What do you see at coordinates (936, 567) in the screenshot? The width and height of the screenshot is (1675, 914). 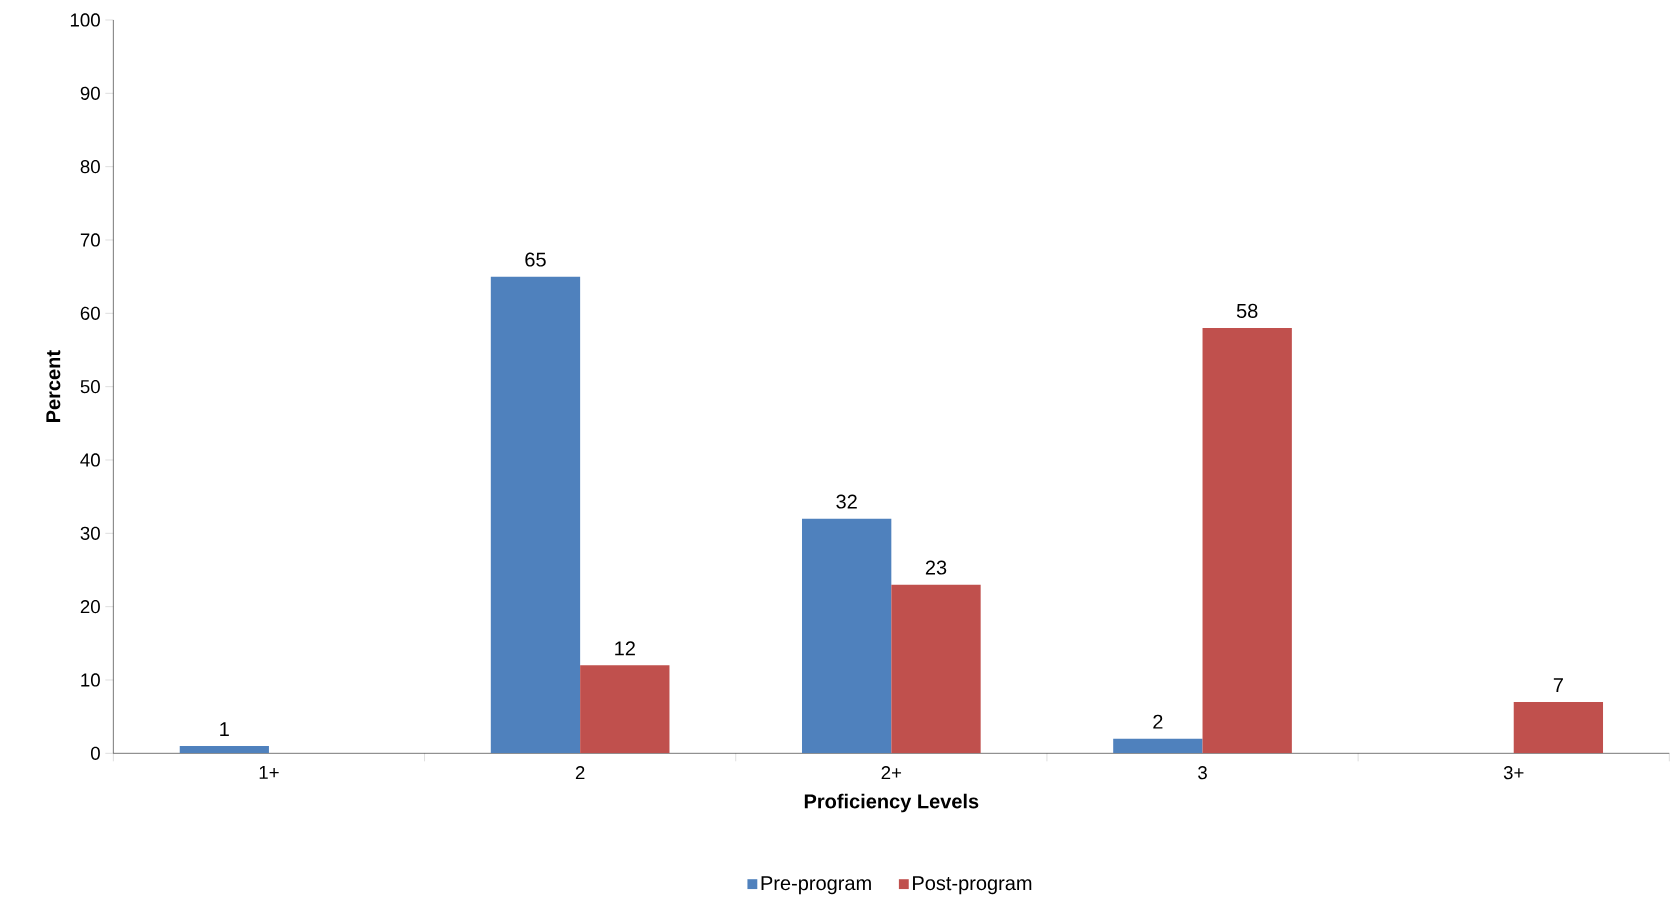 I see `data-label: 23` at bounding box center [936, 567].